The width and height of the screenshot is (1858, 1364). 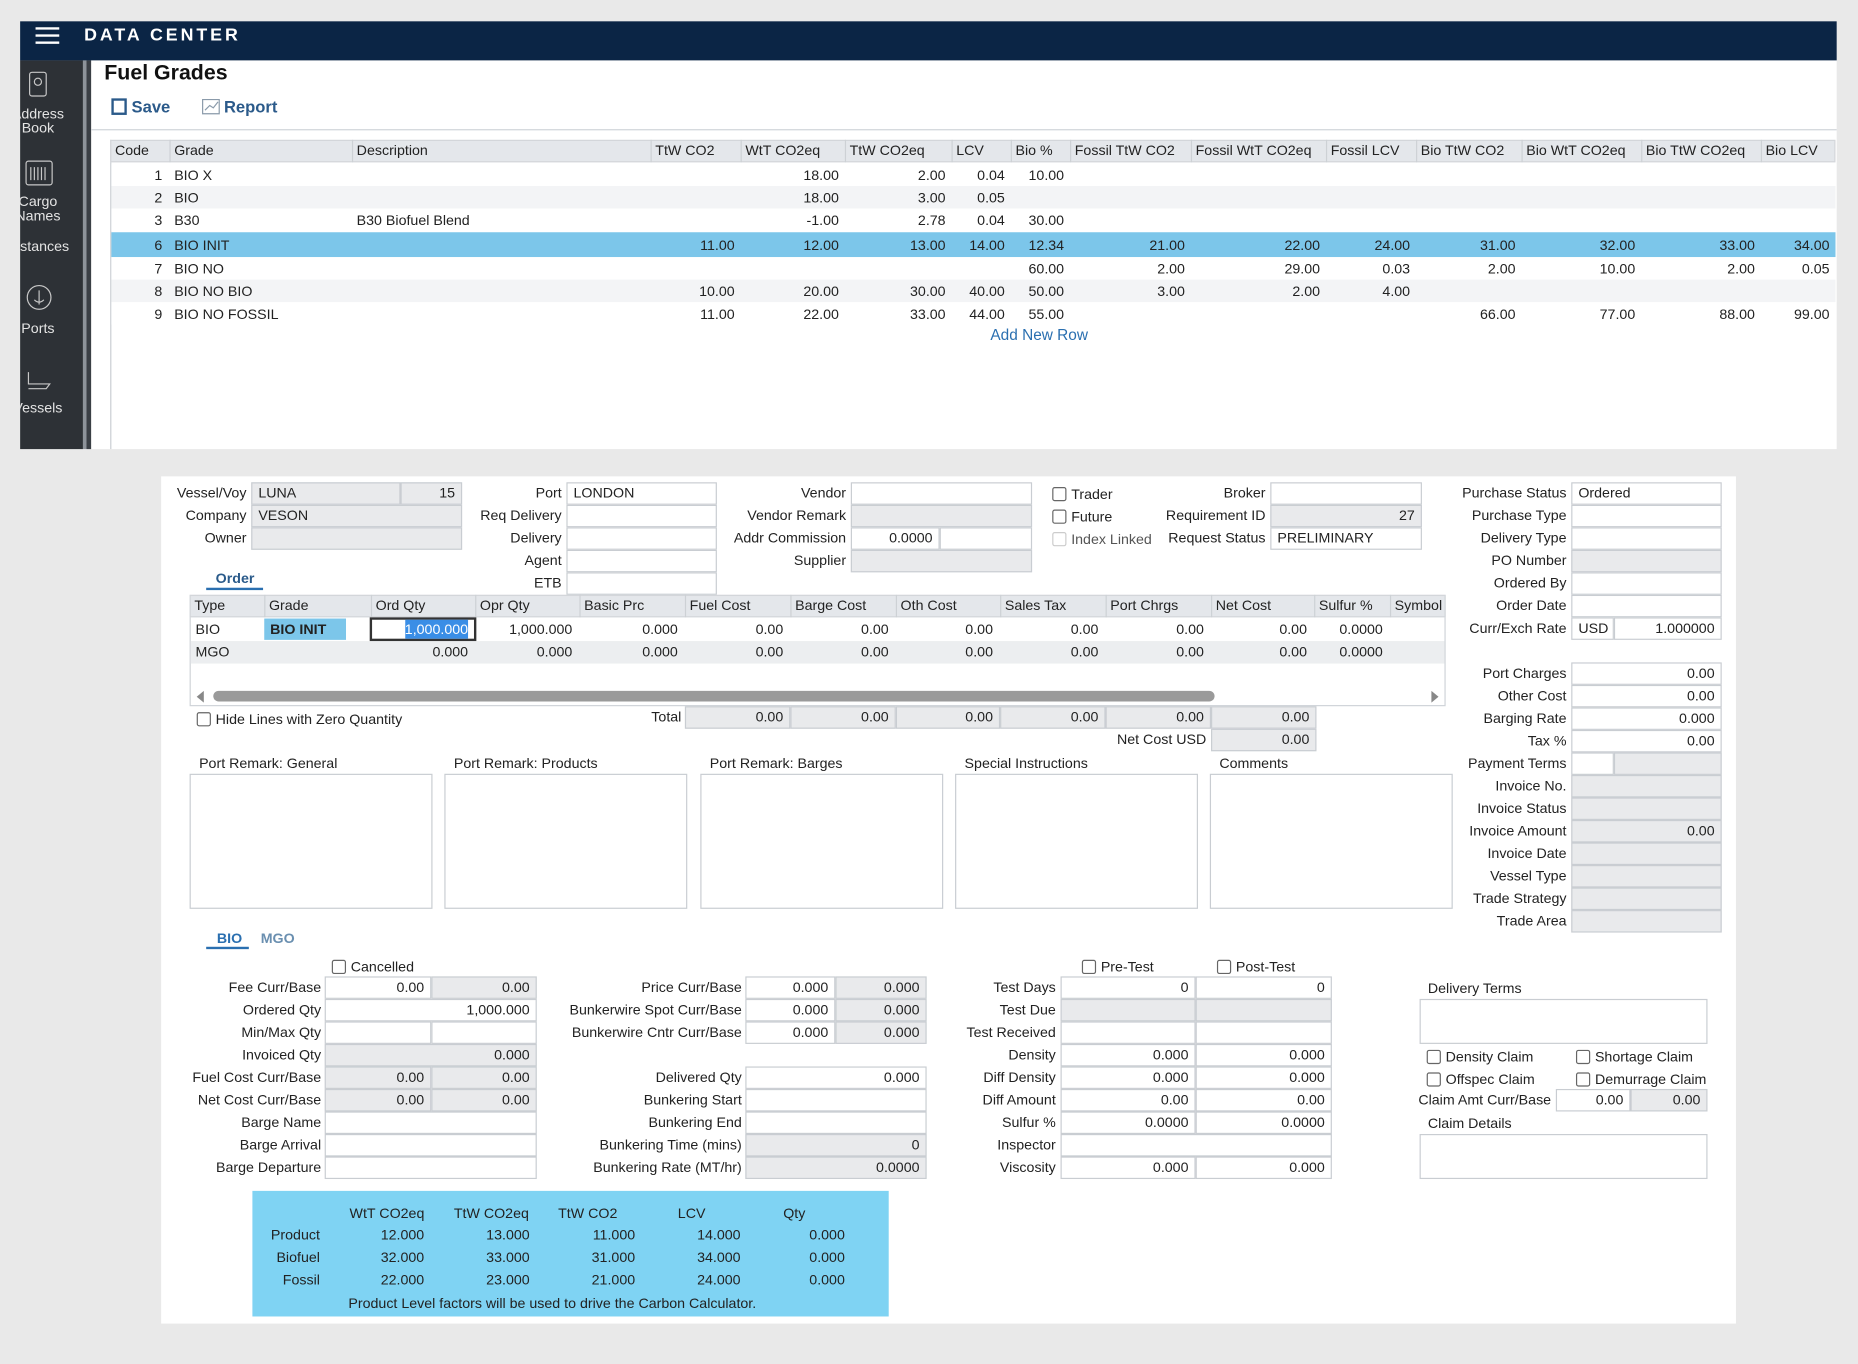 I want to click on input-box: 1,000.000, so click(x=430, y=1010).